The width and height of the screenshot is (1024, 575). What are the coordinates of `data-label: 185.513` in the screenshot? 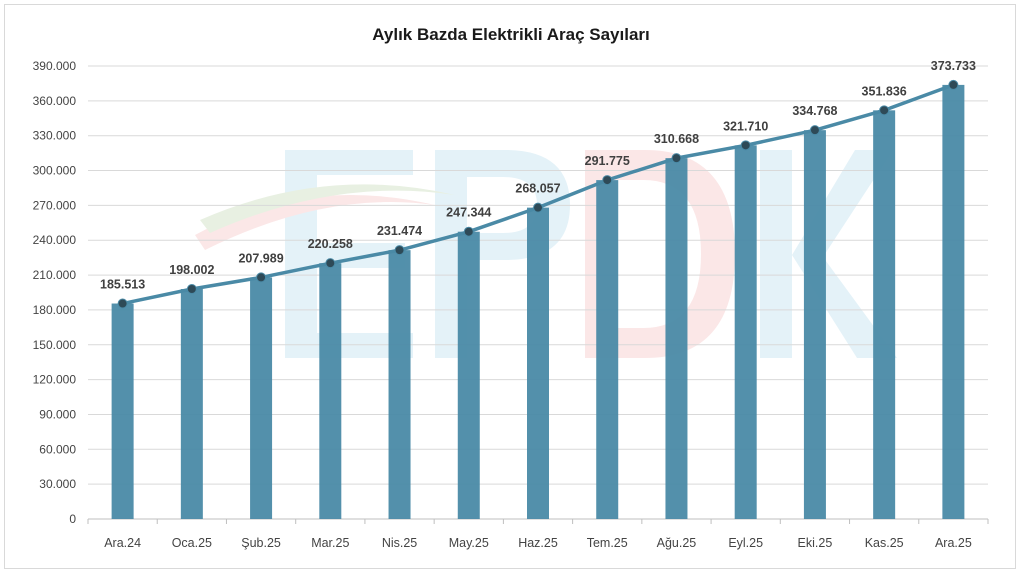 It's located at (122, 285).